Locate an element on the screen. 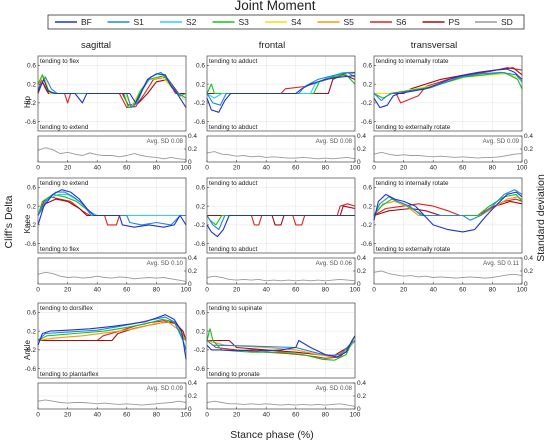 This screenshot has width=550, height=442. legend-label-s3: S3 is located at coordinates (244, 22).